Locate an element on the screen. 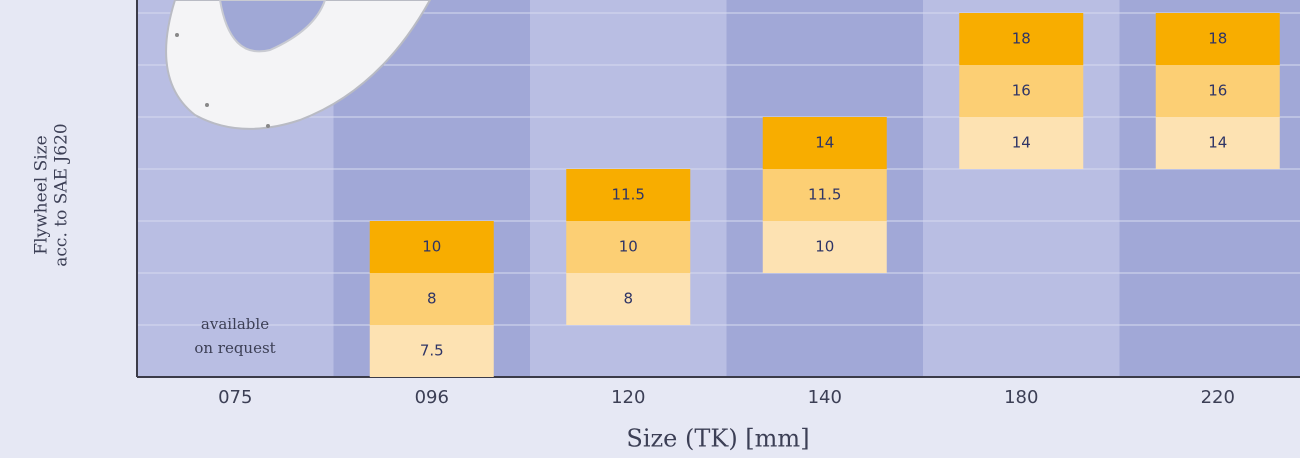 The image size is (1300, 458). y-axis-title: Flywheel Size is located at coordinates (42, 194).